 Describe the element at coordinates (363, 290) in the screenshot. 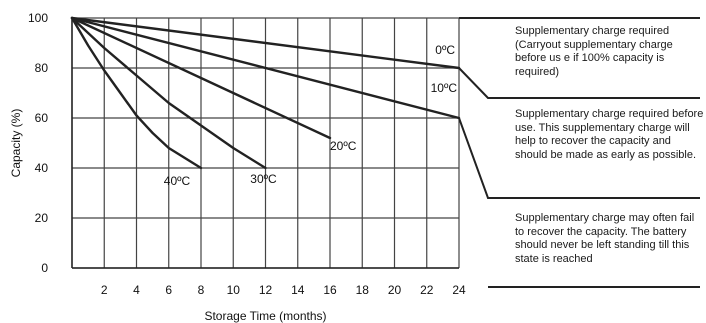

I see `x-tick-label-18: 18` at that location.